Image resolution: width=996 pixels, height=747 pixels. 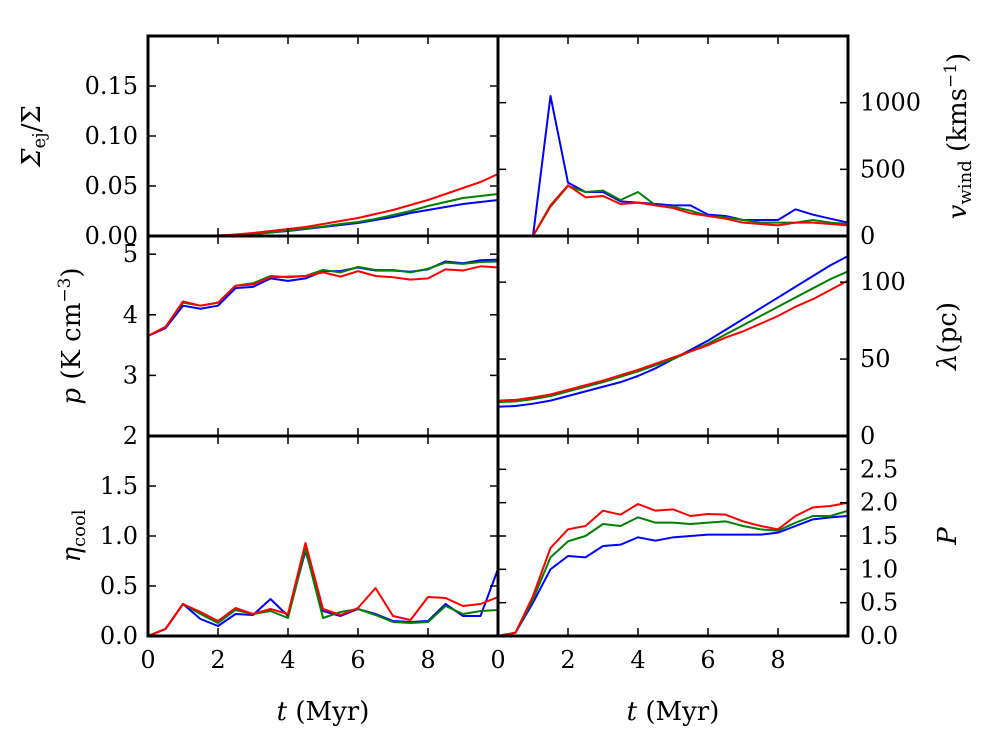 I want to click on series-pressure-red, so click(x=323, y=301).